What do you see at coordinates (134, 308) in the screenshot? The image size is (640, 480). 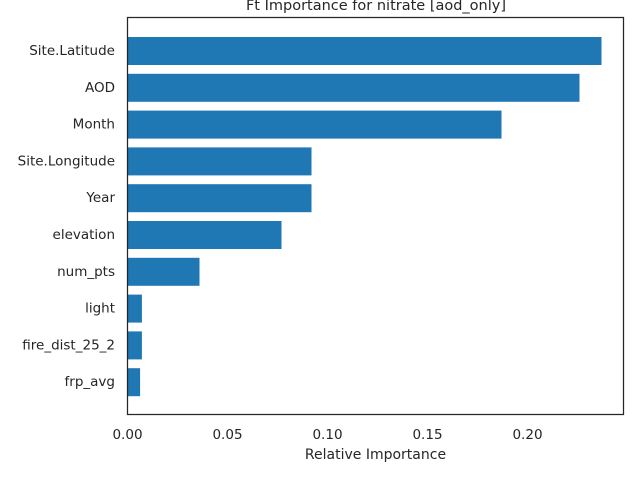 I see `bar-light` at bounding box center [134, 308].